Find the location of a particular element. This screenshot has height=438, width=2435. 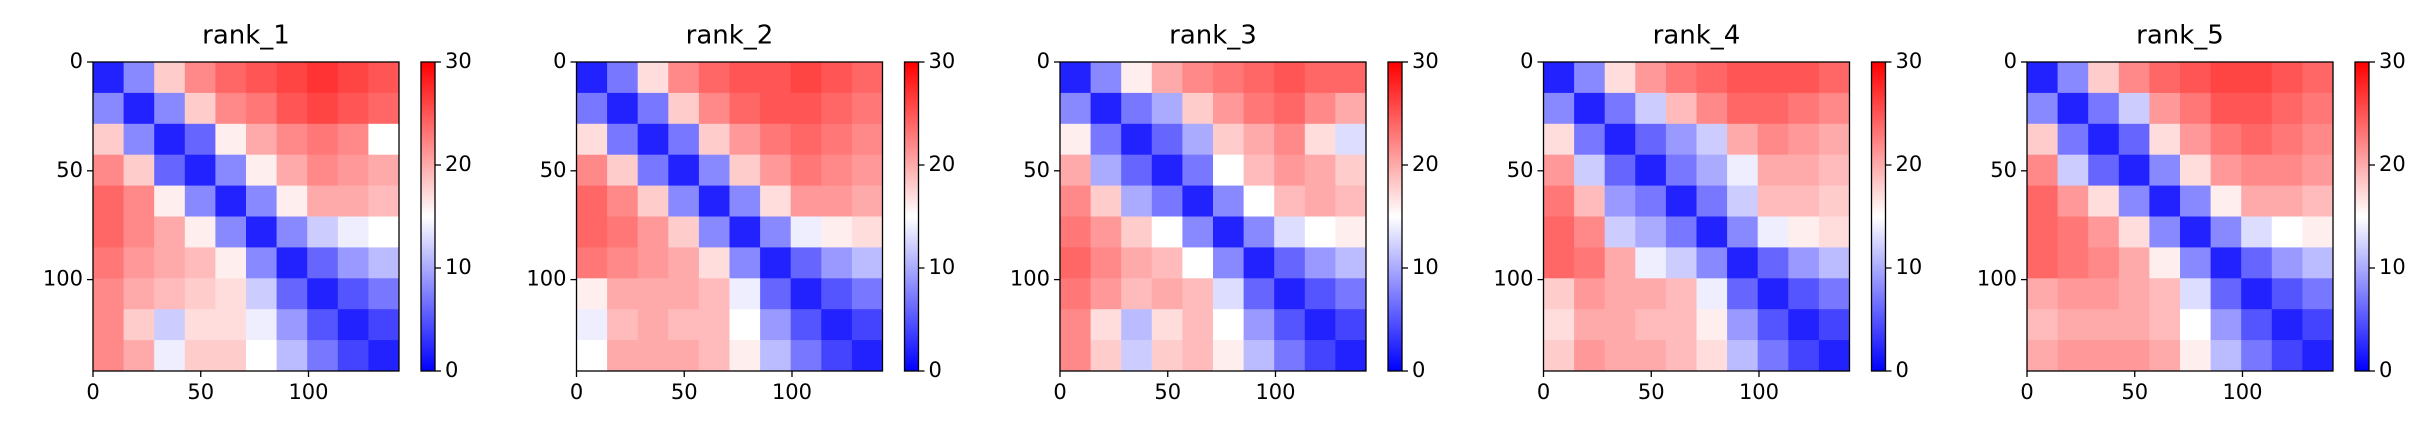

colorbar is located at coordinates (2362, 216).